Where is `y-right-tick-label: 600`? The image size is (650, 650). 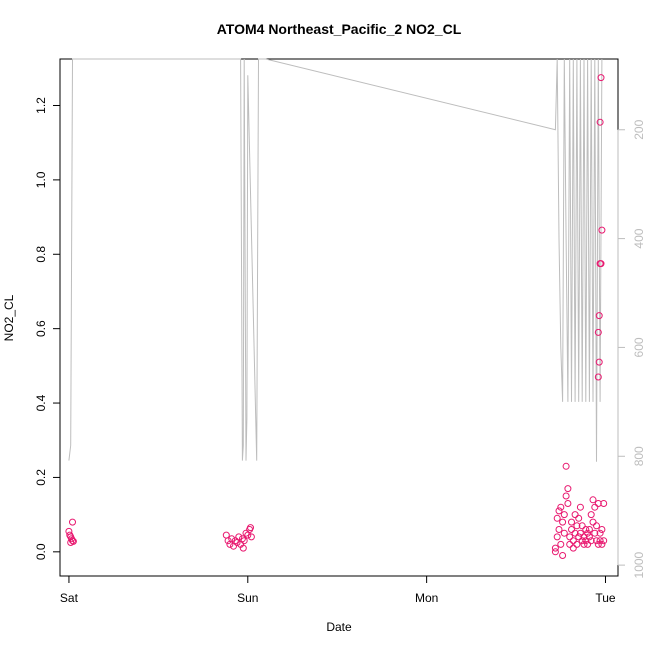
y-right-tick-label: 600 is located at coordinates (639, 347).